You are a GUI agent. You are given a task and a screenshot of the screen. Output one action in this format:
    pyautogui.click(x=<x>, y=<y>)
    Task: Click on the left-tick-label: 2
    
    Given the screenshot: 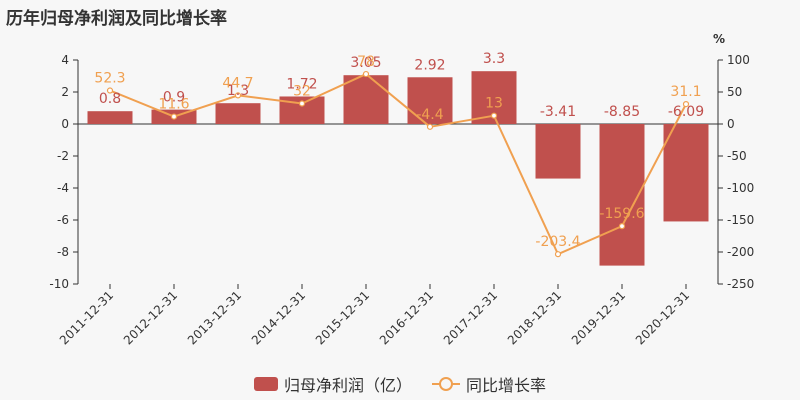 What is the action you would take?
    pyautogui.click(x=65, y=92)
    